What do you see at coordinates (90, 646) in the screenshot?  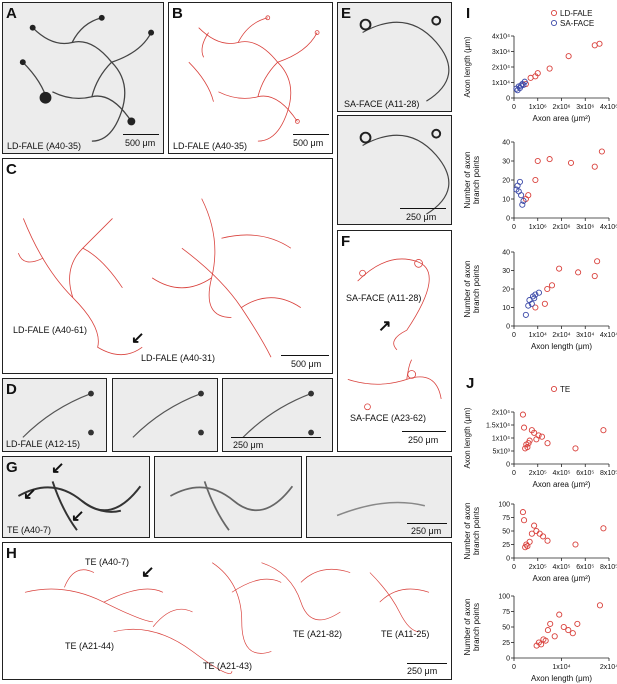 I see `caption-h2: TE (A21-44)` at bounding box center [90, 646].